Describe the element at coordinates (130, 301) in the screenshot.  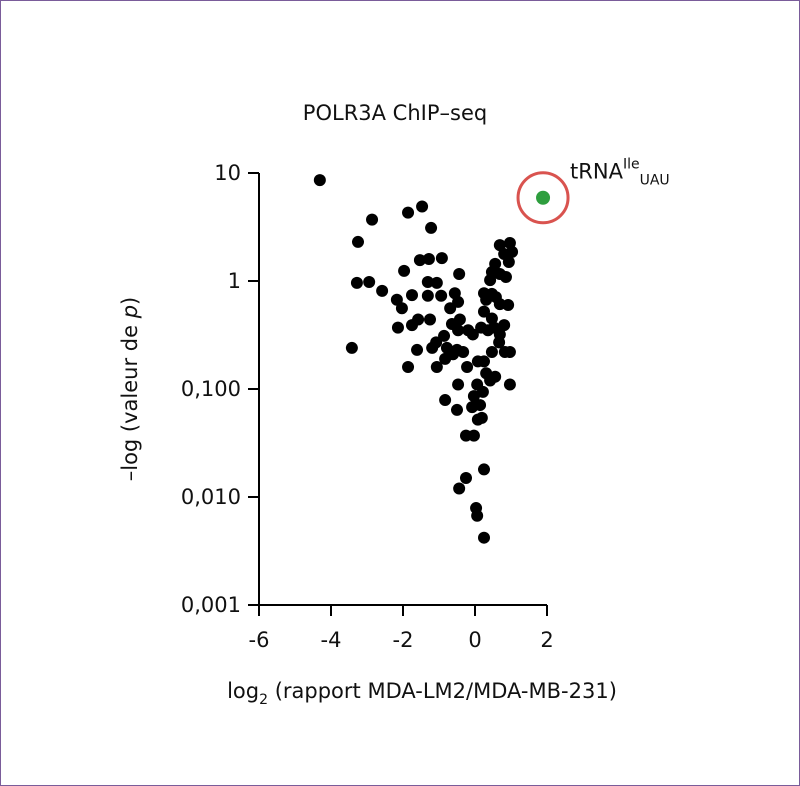
I see `y-label-part: )` at that location.